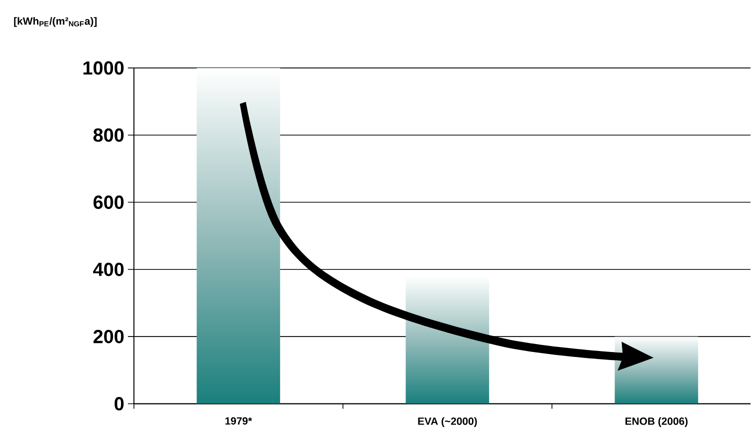 The image size is (751, 446). I want to click on y-tick-label: 600, so click(109, 203).